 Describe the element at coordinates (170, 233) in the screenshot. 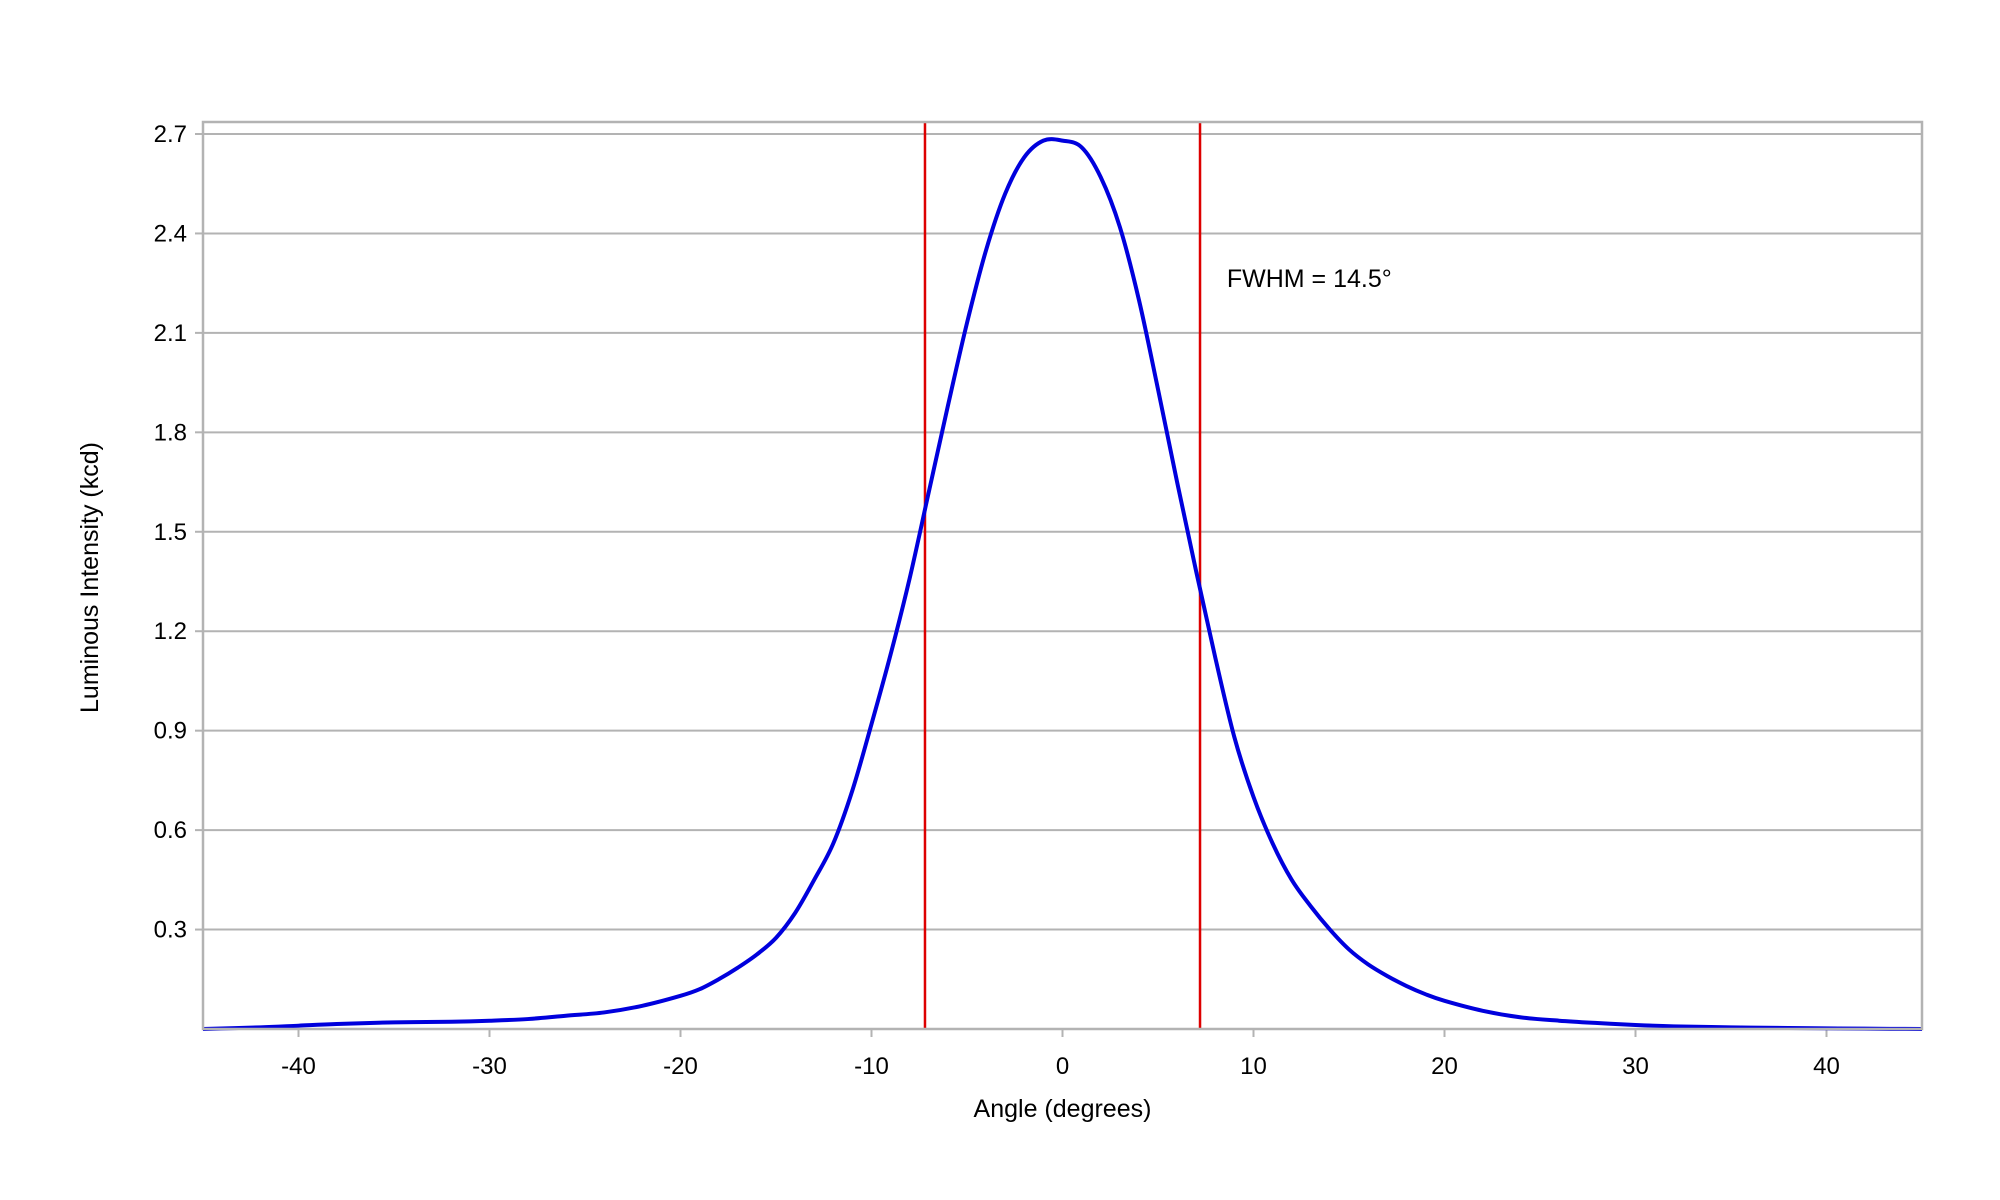

I see `y-tick-label: 2.4` at that location.